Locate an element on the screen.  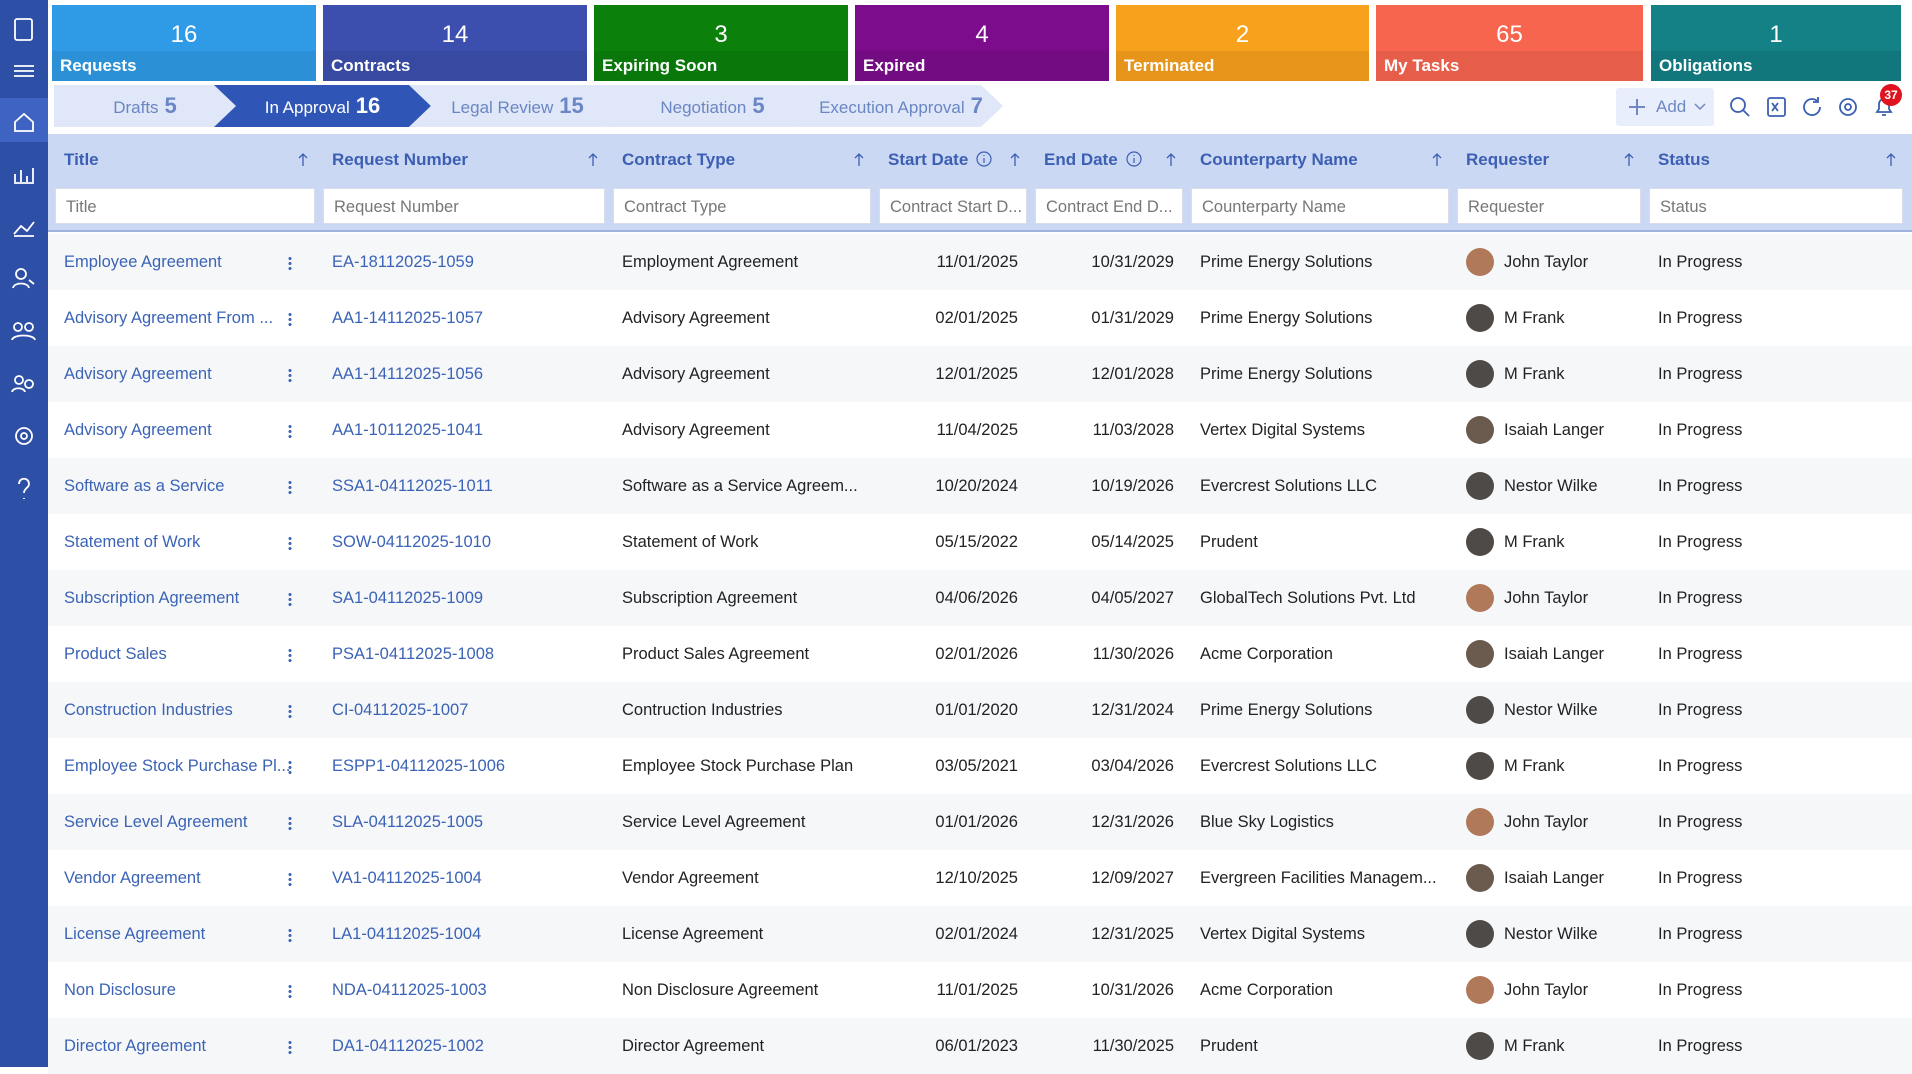
summary-tile: 3 Expiring Soon is located at coordinates (721, 43).